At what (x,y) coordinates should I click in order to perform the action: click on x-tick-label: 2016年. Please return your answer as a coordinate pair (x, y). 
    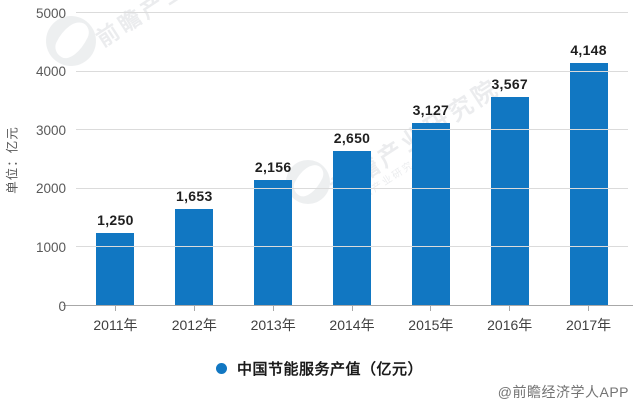
    Looking at the image, I should click on (510, 325).